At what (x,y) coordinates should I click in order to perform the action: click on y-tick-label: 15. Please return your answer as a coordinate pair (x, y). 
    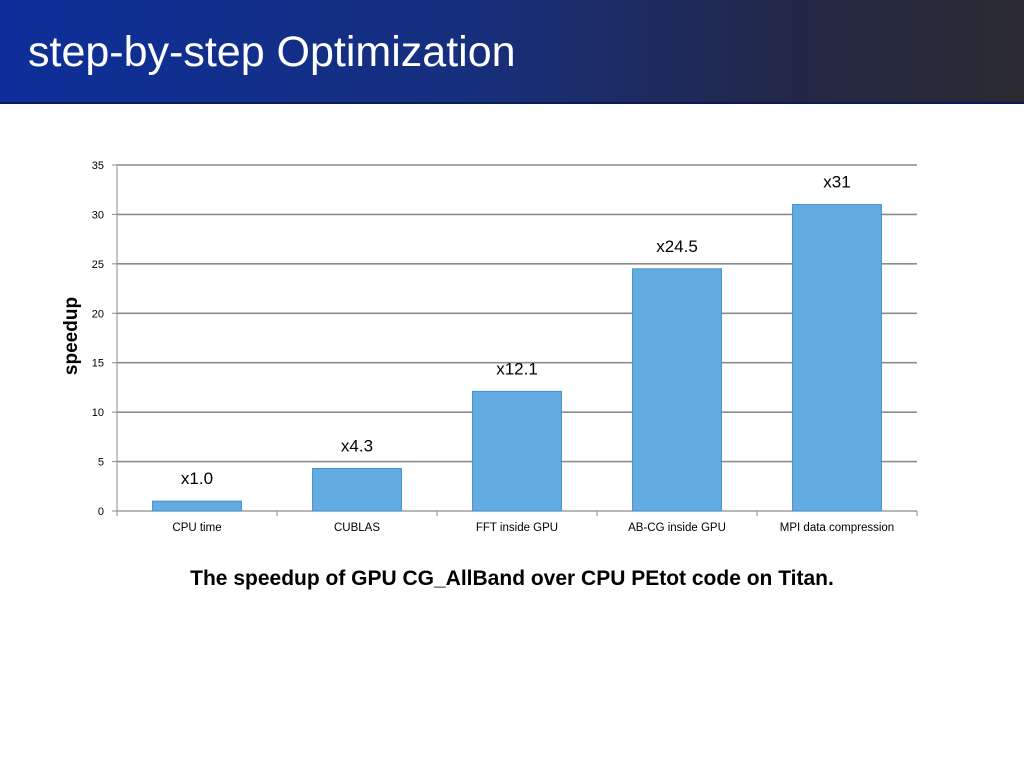
    Looking at the image, I should click on (98, 364).